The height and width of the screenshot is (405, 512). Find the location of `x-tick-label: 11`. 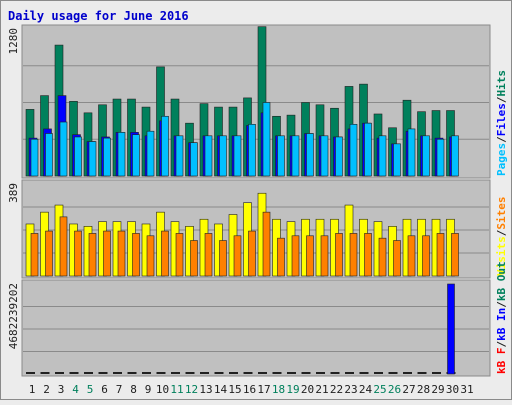

x-tick-label: 11 is located at coordinates (176, 389).